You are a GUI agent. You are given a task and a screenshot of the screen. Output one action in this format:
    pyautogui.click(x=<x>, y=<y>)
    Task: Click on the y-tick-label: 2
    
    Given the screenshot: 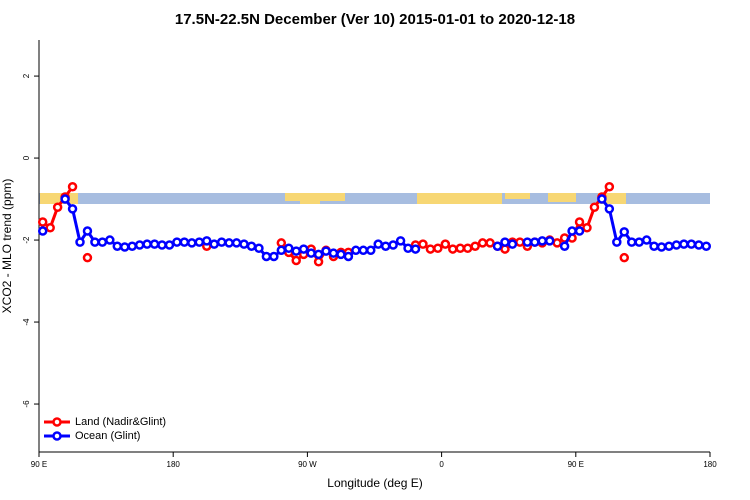 What is the action you would take?
    pyautogui.click(x=26, y=75)
    